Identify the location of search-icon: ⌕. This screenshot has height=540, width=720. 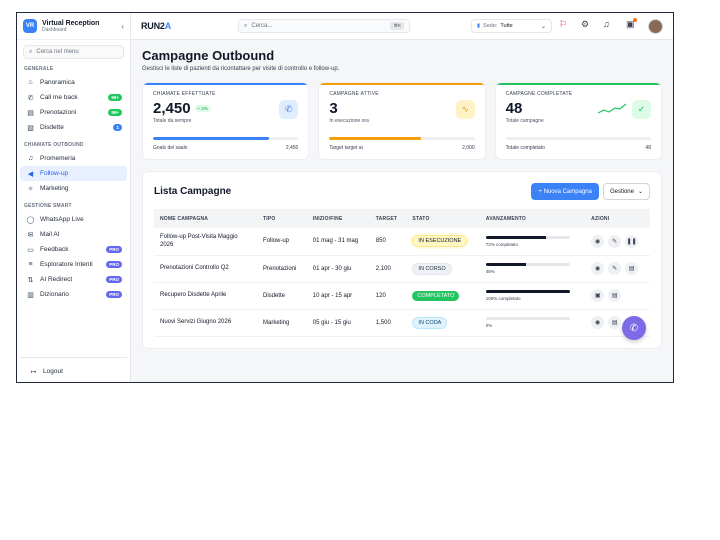
(31, 51).